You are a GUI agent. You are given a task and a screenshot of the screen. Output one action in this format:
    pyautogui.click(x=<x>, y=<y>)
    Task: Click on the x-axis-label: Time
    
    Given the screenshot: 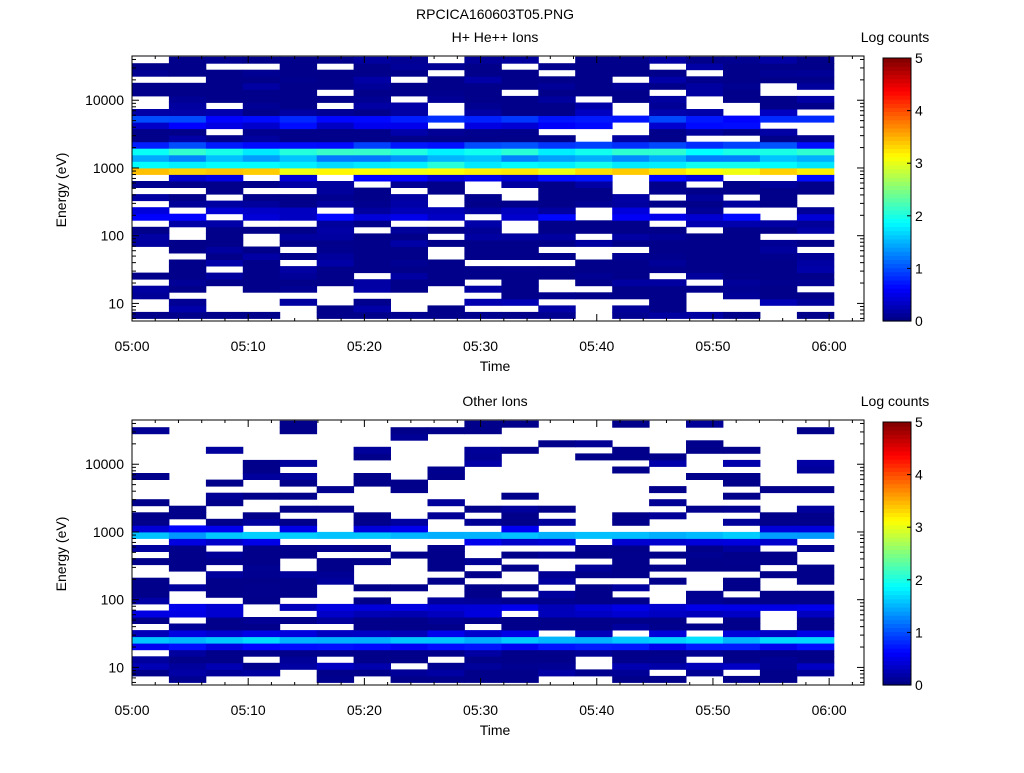 What is the action you would take?
    pyautogui.click(x=495, y=730)
    